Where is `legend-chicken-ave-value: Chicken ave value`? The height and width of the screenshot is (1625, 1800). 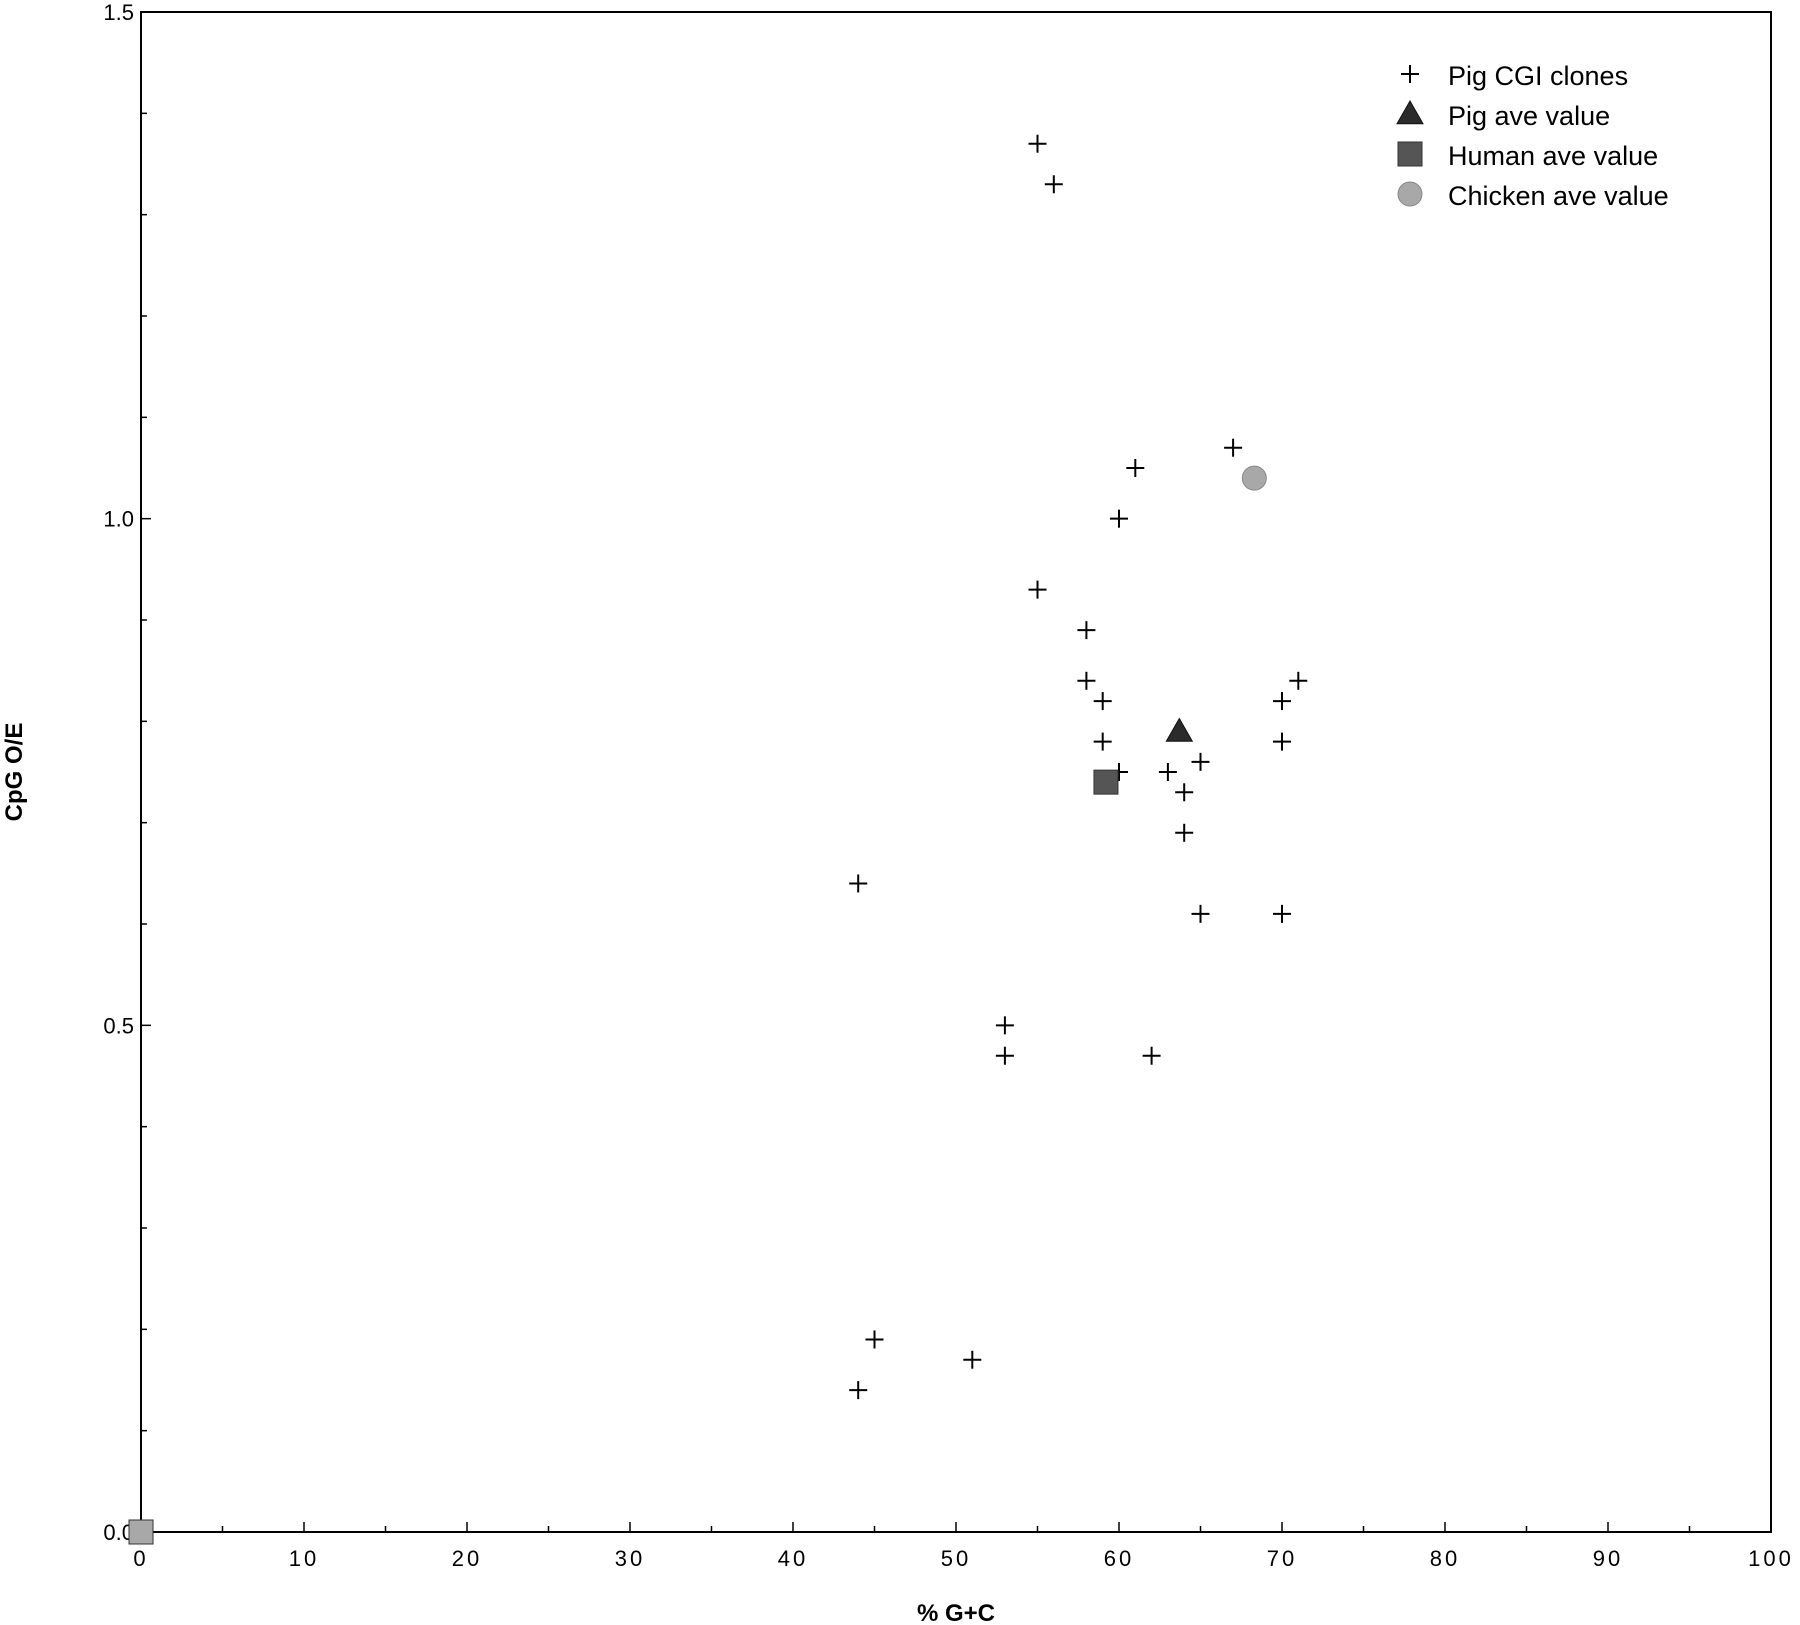
legend-chicken-ave-value: Chicken ave value is located at coordinates (1533, 196).